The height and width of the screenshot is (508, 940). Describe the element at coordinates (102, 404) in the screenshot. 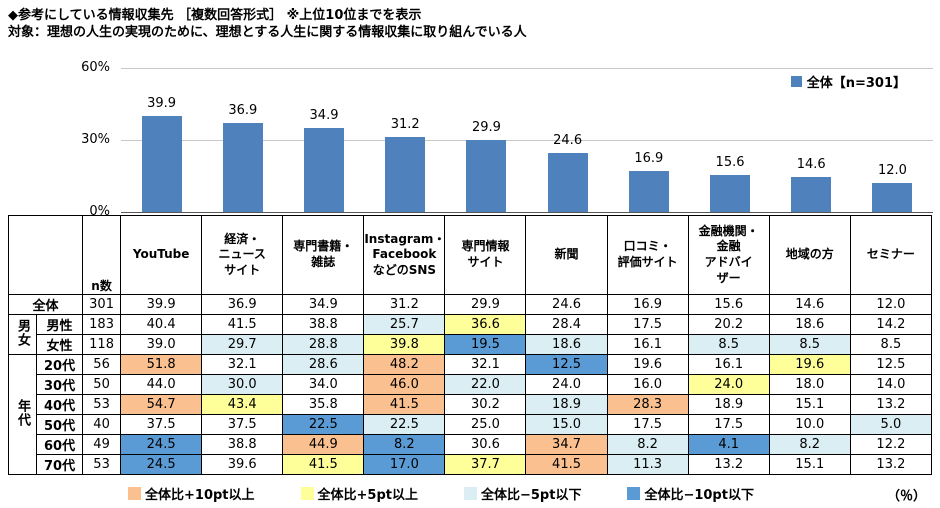

I see `n-value: 53` at that location.